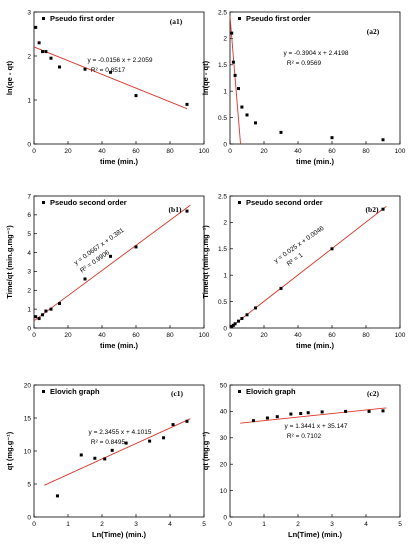 This screenshot has height=550, width=411. I want to click on panel-tag: (b2), so click(372, 209).